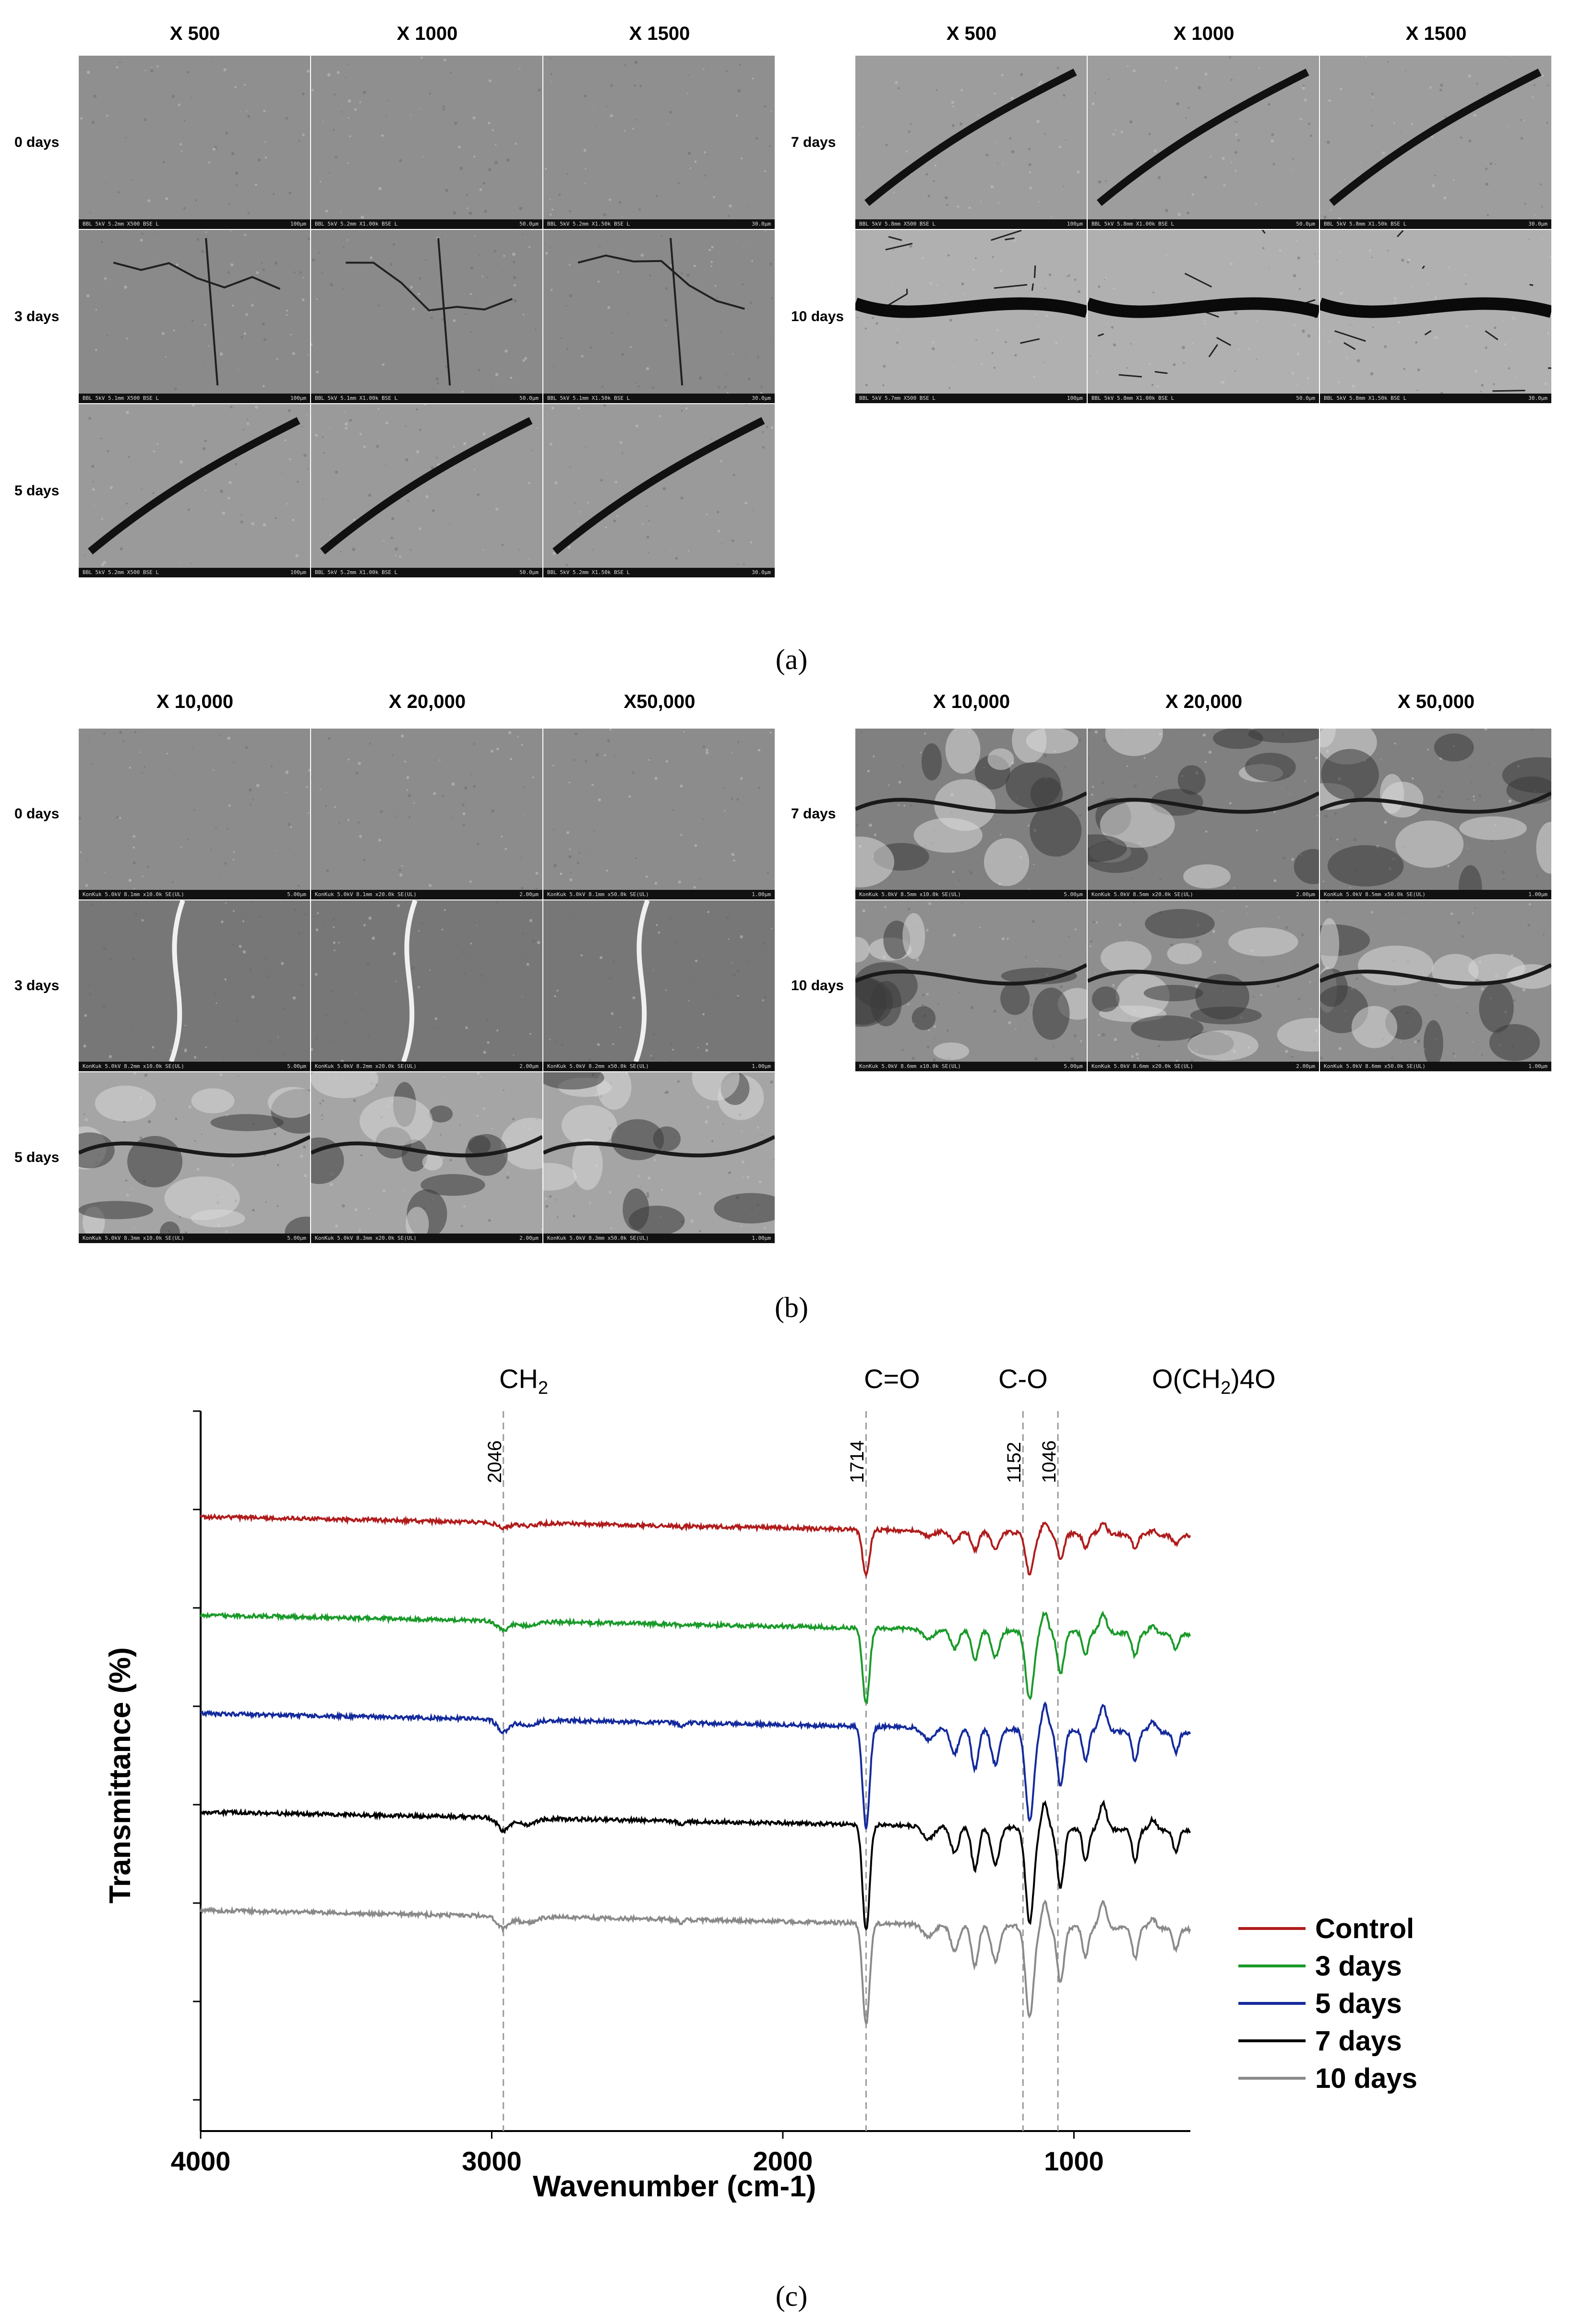  I want to click on magnification-label: X 10,000, so click(195, 701).